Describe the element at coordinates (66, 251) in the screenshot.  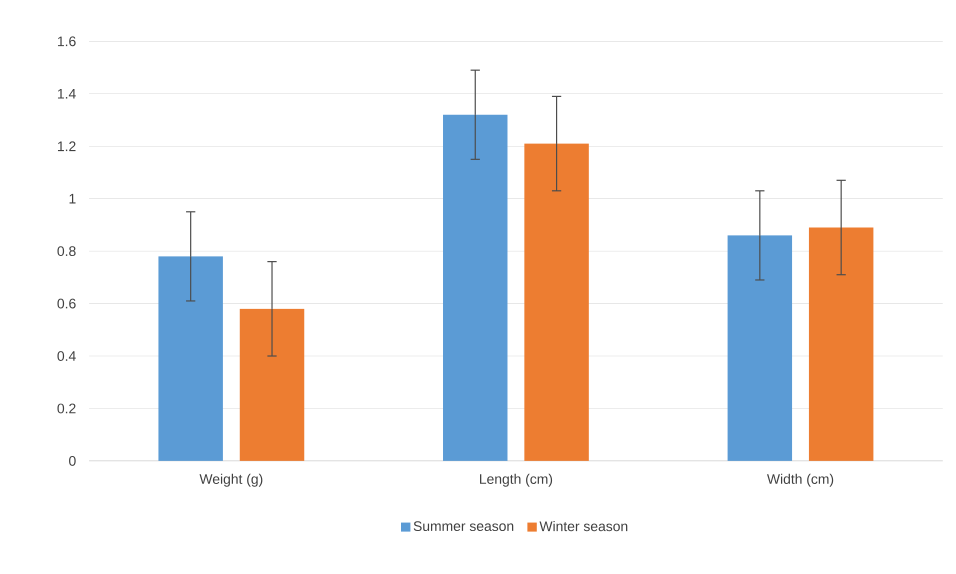
I see `y-tick-label: 0.8` at that location.